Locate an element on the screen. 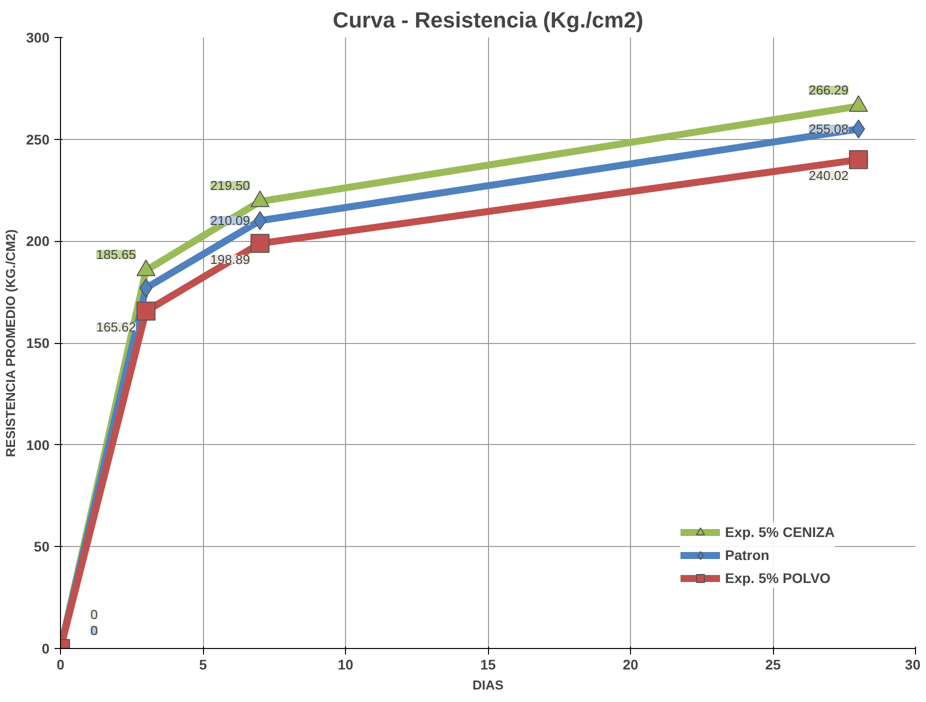  y-tick-label: 250 is located at coordinates (38, 139).